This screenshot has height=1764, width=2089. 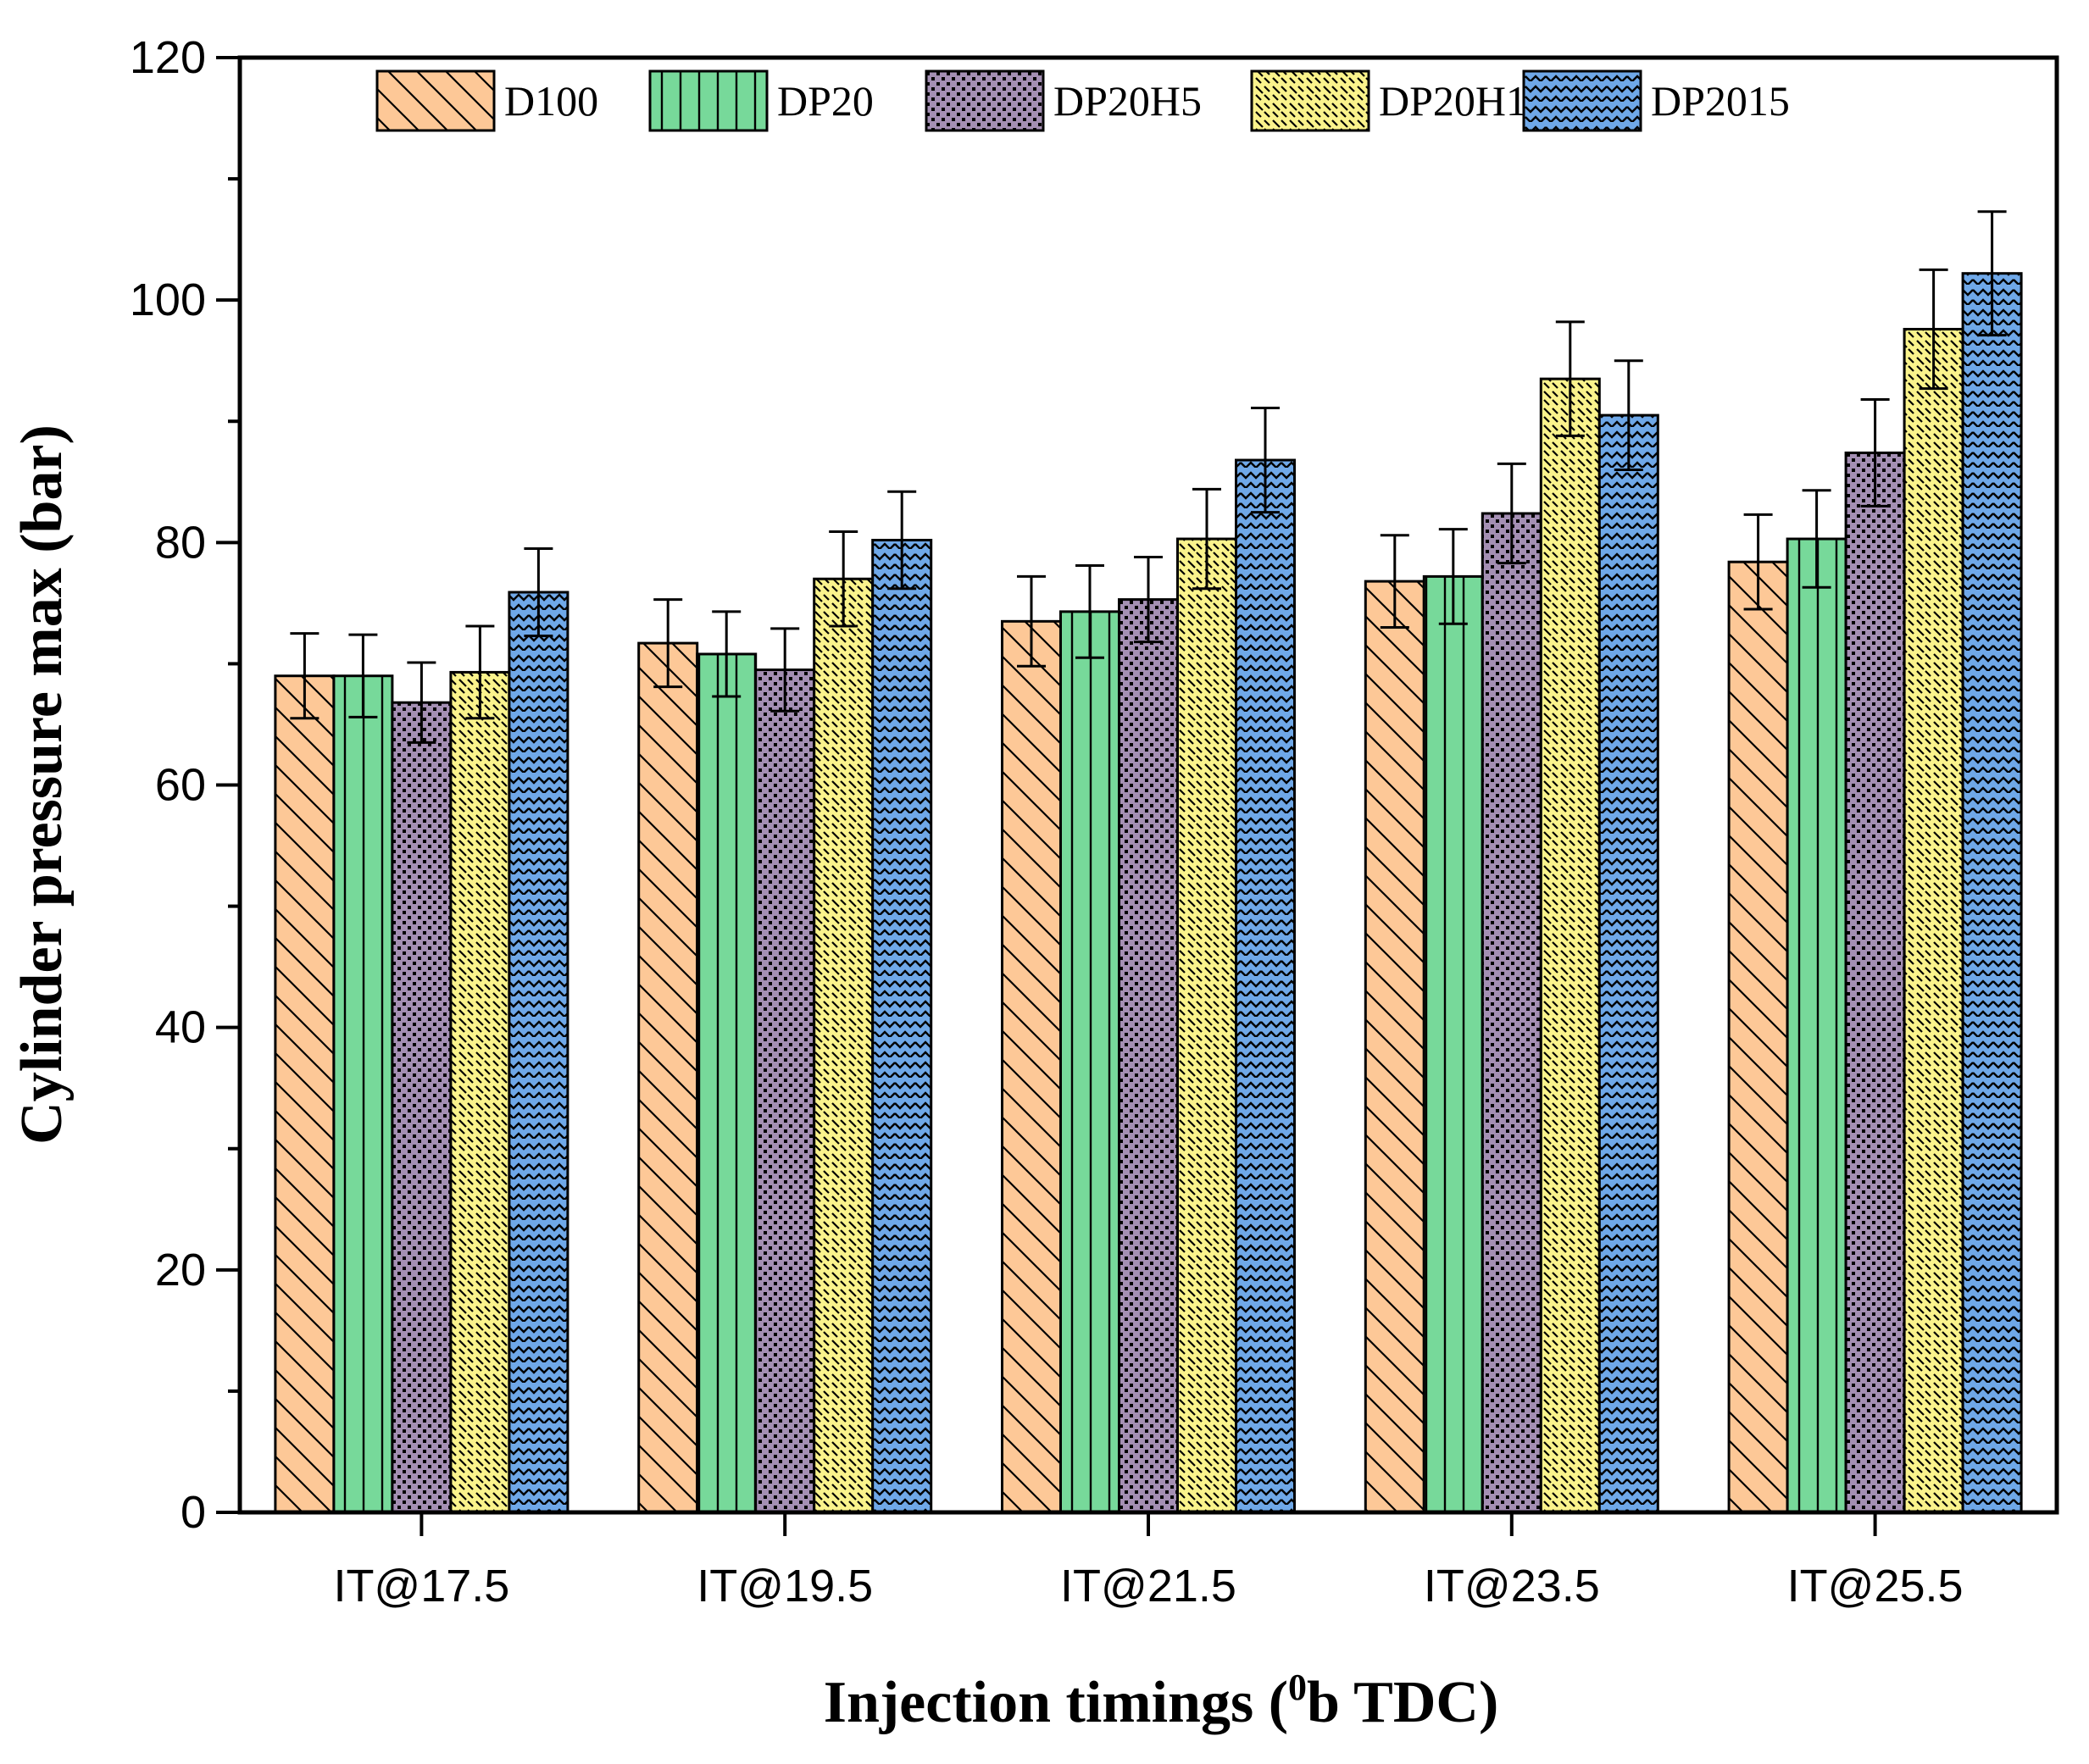 What do you see at coordinates (1875, 1586) in the screenshot?
I see `x-tick-label-it-25-5: IT@25.5` at bounding box center [1875, 1586].